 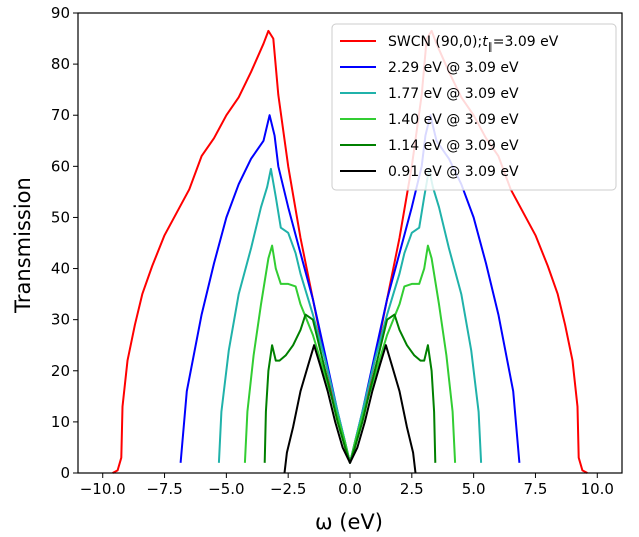 I want to click on legend-box, so click(x=474, y=107).